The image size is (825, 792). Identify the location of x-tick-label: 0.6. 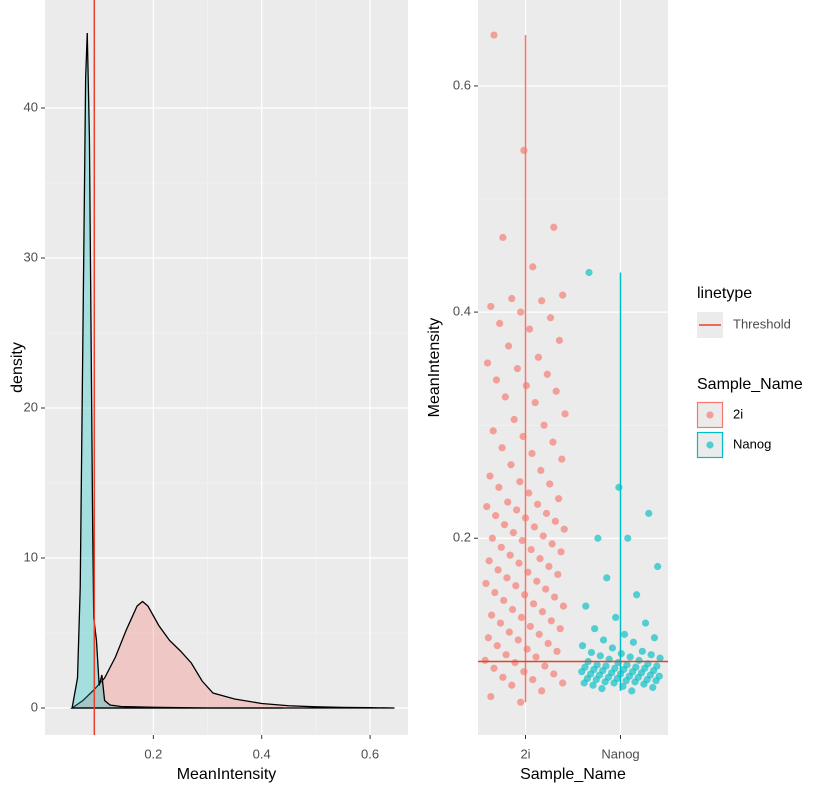
(370, 753).